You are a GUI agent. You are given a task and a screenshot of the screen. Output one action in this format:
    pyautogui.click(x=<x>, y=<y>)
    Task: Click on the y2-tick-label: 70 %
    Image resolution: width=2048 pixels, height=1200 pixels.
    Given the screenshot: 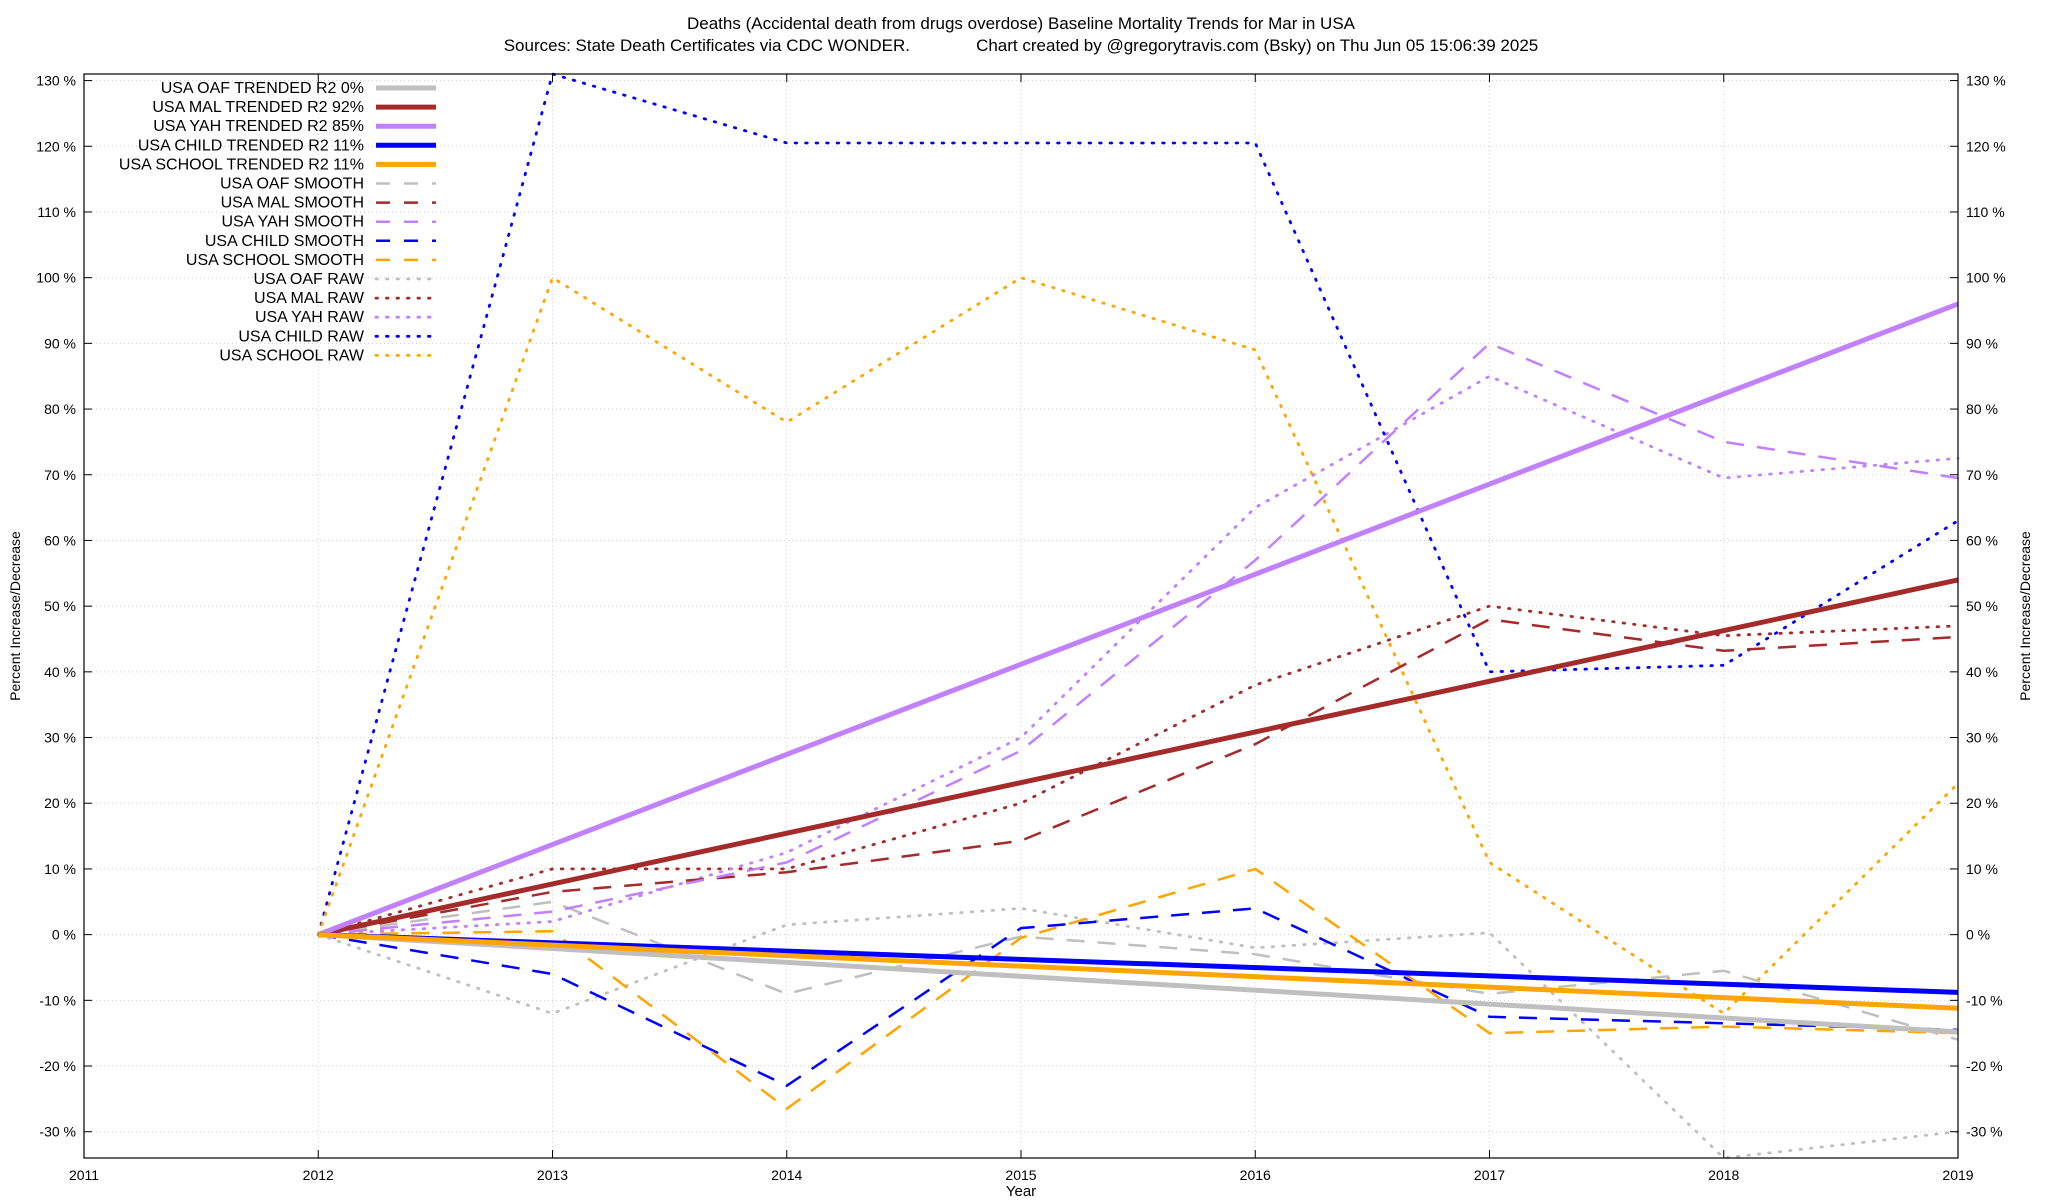 What is the action you would take?
    pyautogui.click(x=1982, y=475)
    